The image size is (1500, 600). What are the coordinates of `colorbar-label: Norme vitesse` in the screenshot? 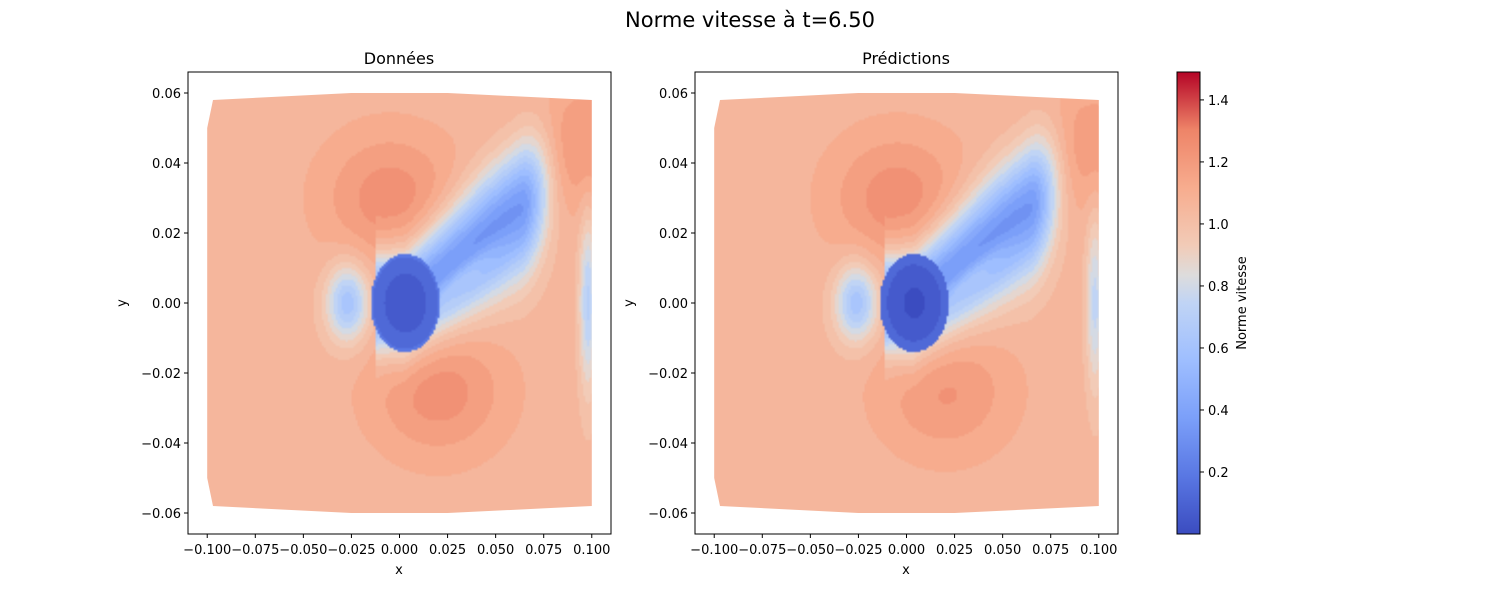 It's located at (1242, 303).